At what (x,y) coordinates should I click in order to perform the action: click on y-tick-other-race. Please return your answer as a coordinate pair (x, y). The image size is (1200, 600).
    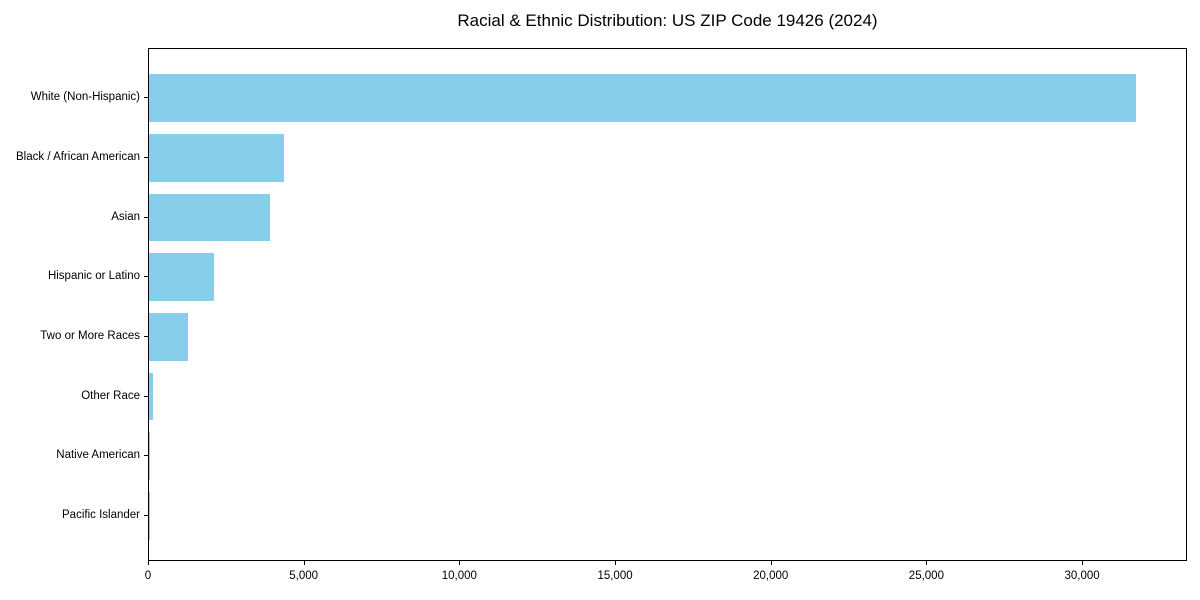
    Looking at the image, I should click on (146, 396).